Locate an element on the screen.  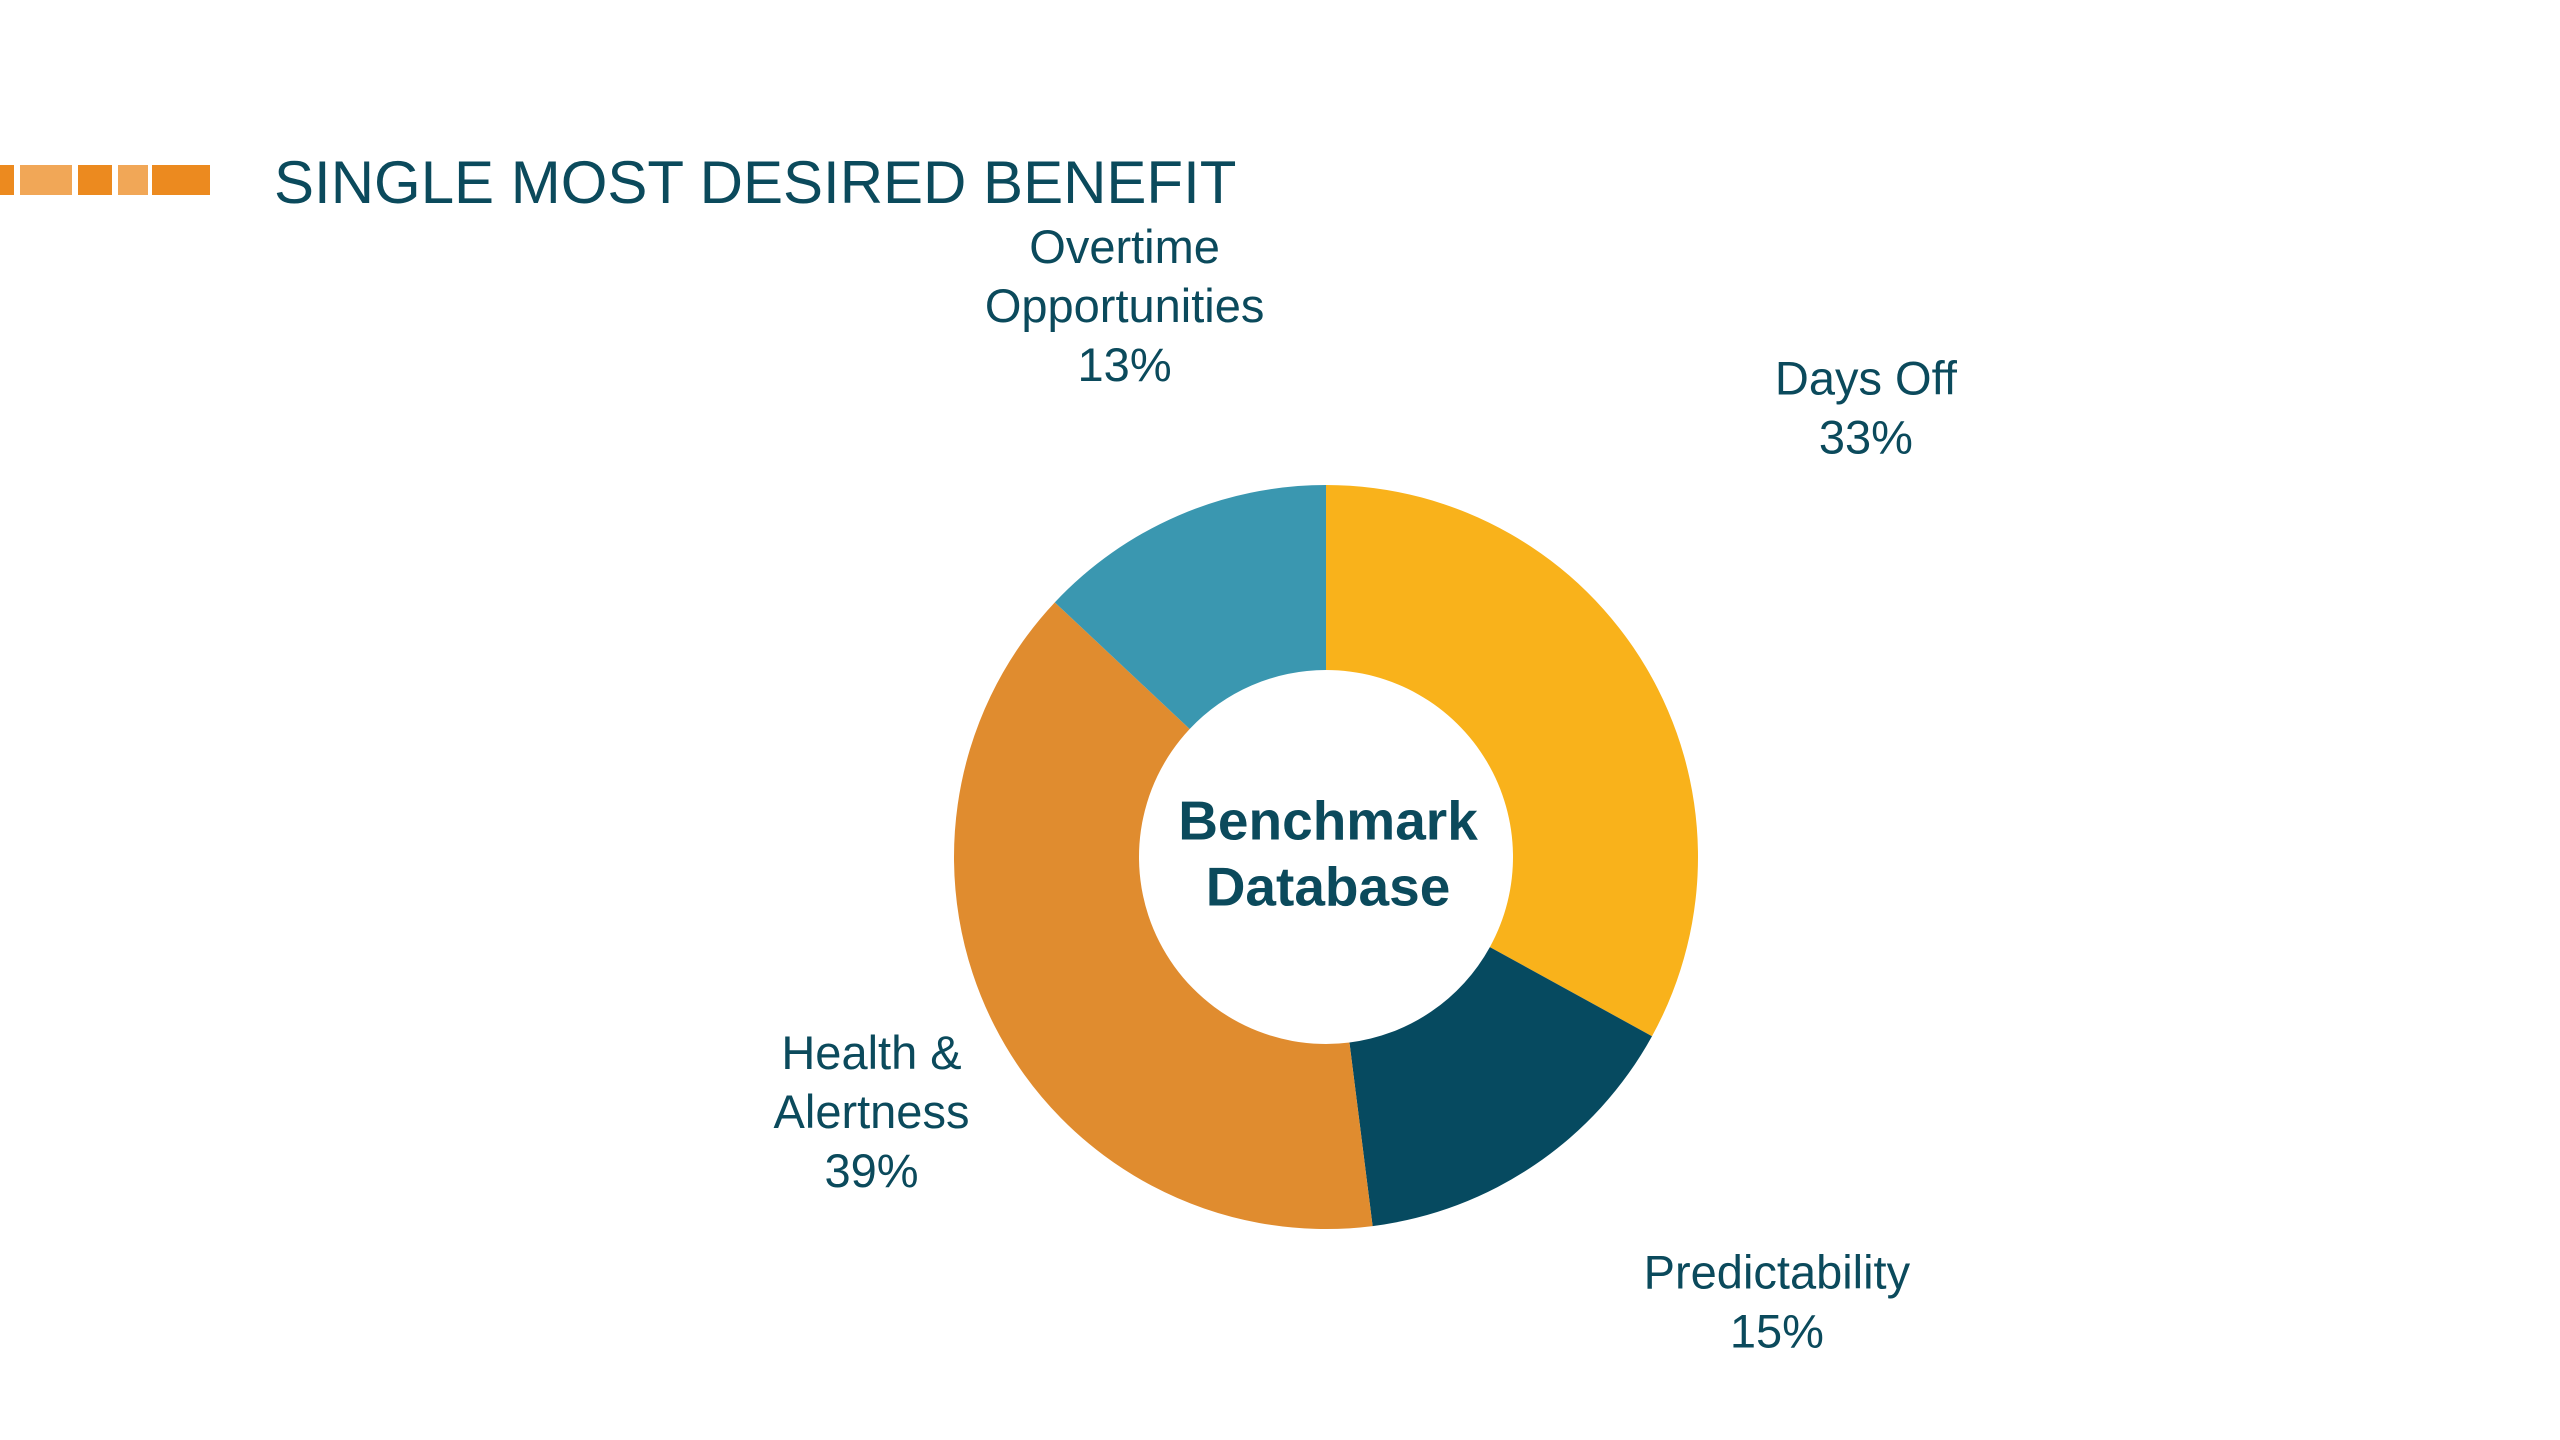
slice-category-label: Alertness is located at coordinates (872, 1111).